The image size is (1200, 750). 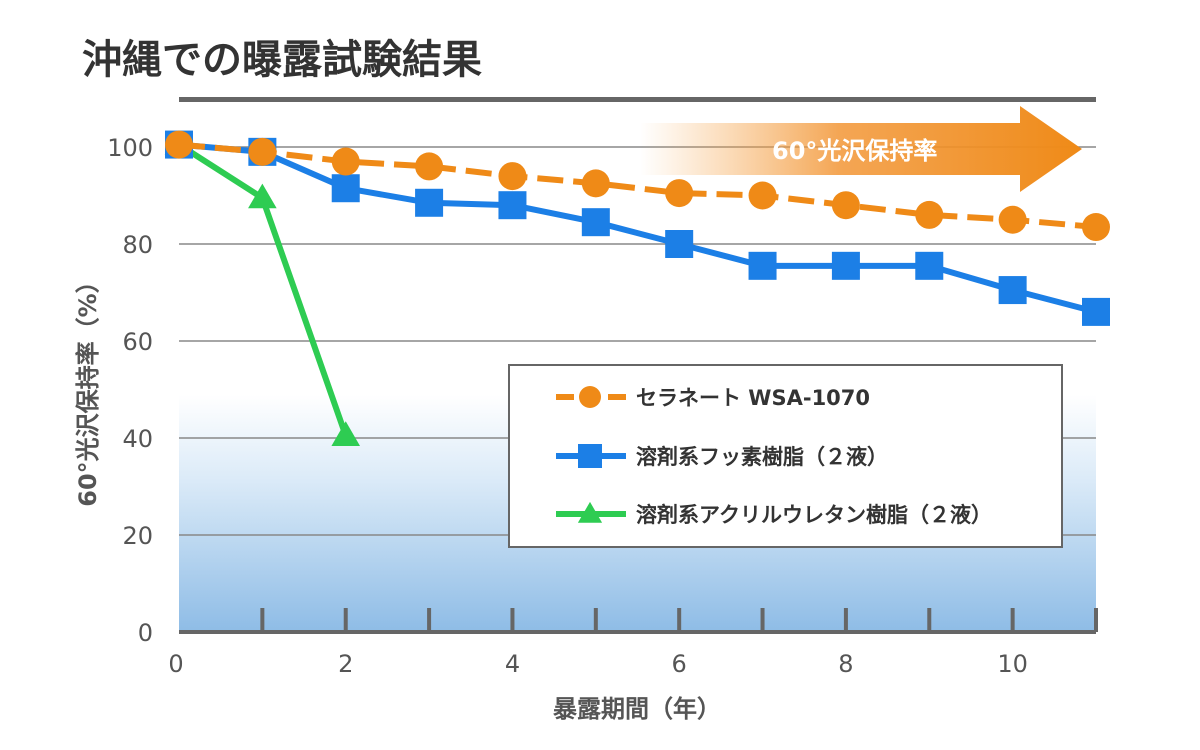 What do you see at coordinates (637, 99) in the screenshot?
I see `title-rule` at bounding box center [637, 99].